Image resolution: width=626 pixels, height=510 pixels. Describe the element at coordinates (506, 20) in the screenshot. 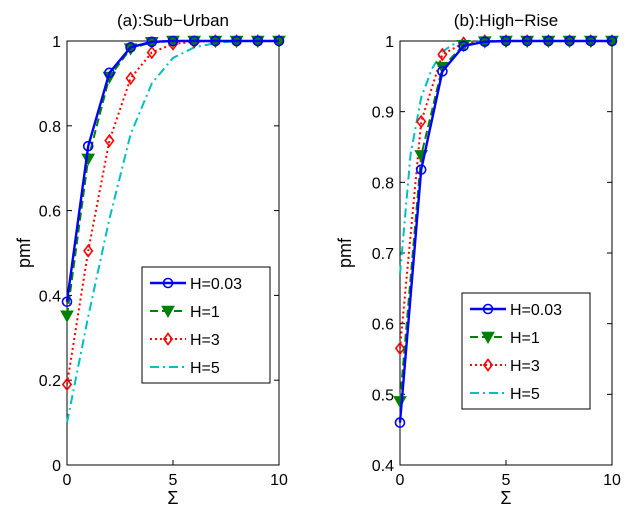

I see `chart-title-b: (b):High−Rise` at that location.